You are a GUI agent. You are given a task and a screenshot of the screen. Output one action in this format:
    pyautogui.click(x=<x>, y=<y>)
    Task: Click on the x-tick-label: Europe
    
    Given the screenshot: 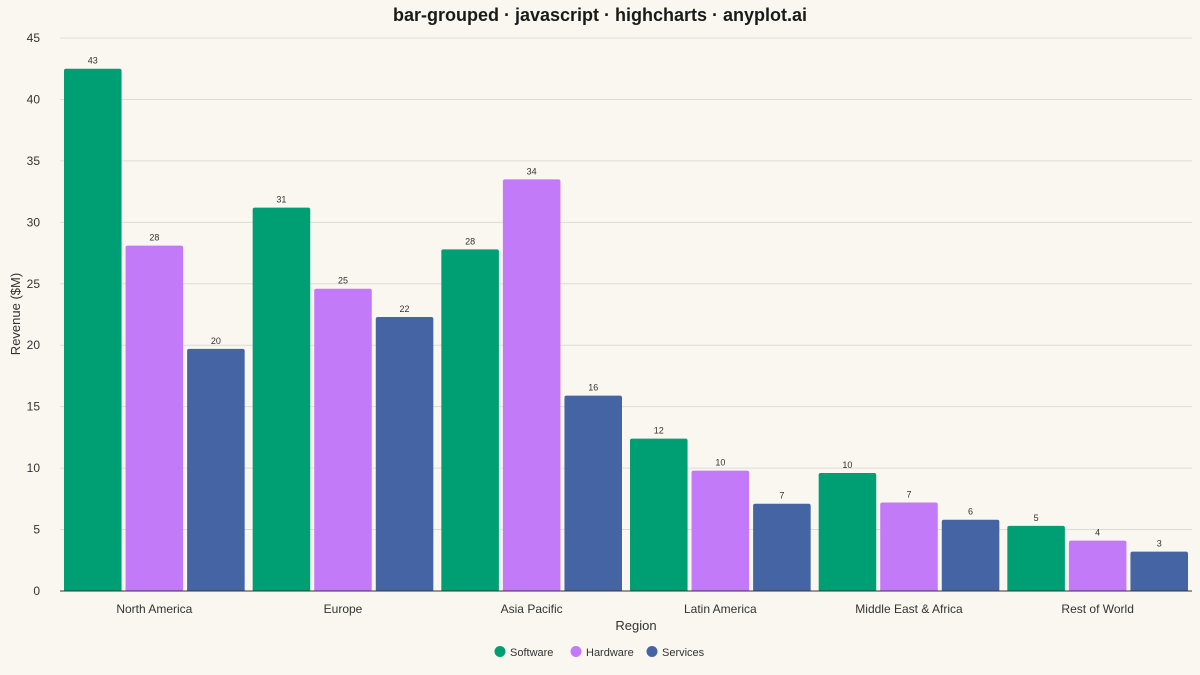 What is the action you would take?
    pyautogui.click(x=343, y=609)
    